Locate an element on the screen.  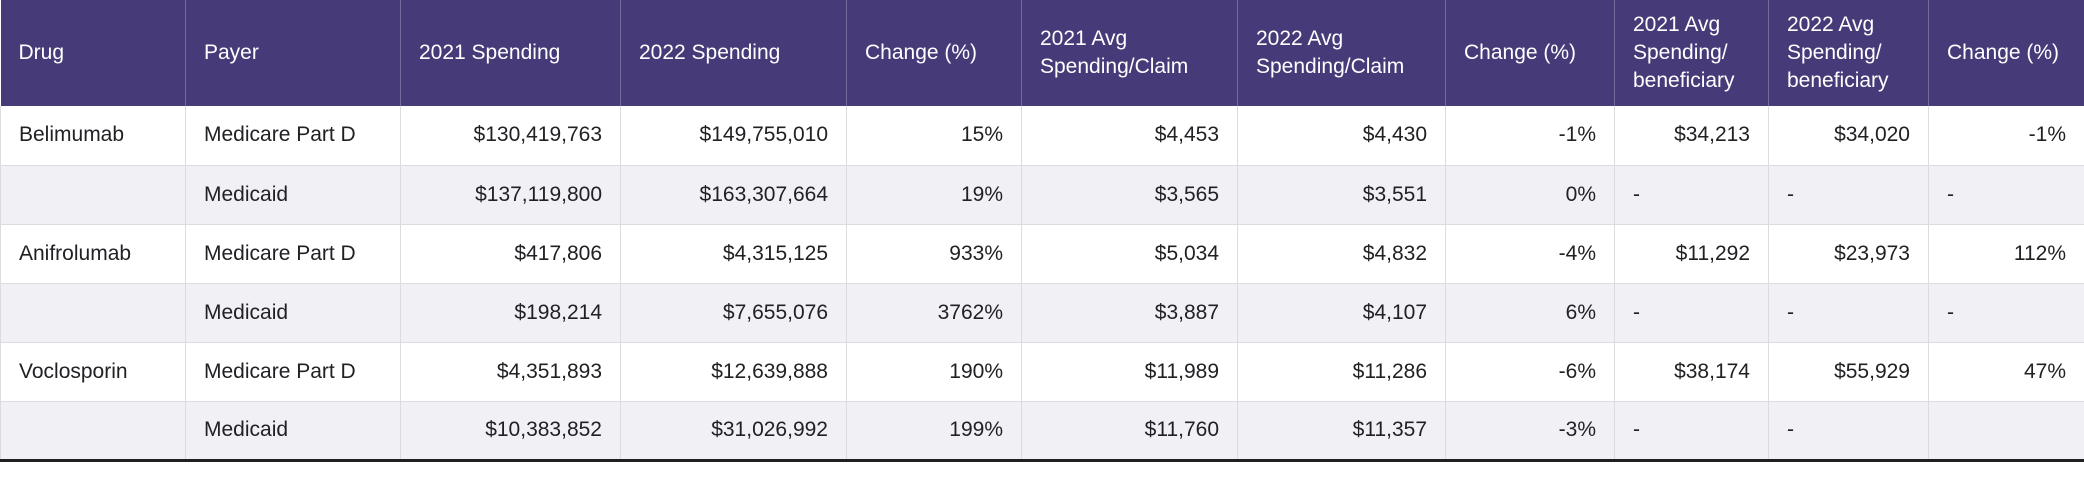
column-header-2022-avg-spending-beneficiary: 2022 Avg Spending/ beneficiary is located at coordinates (1848, 53).